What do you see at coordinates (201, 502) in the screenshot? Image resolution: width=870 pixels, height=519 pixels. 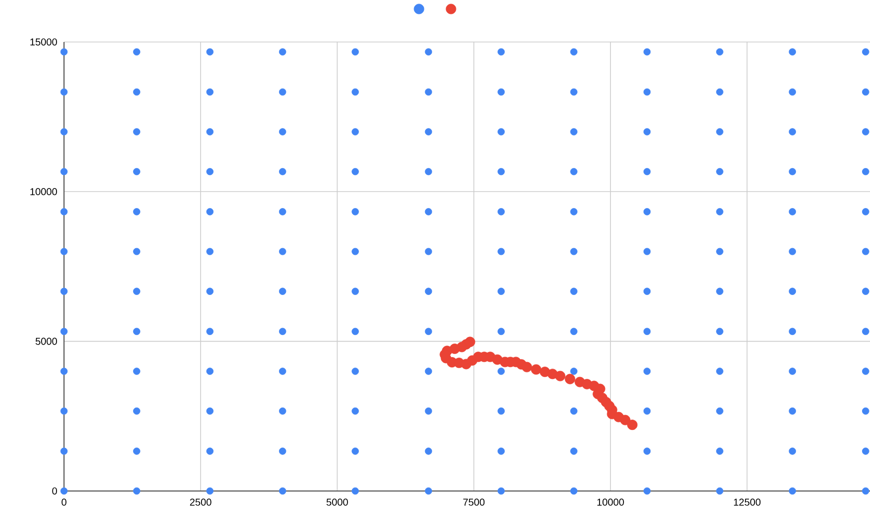 I see `x-tick-label: 2500` at bounding box center [201, 502].